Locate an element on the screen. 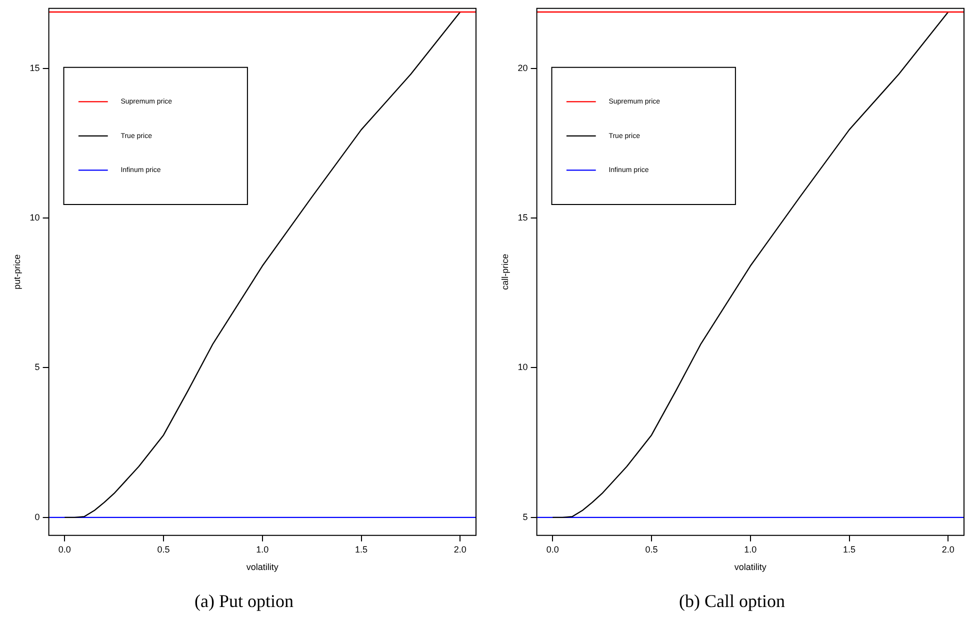 The image size is (977, 640). text: (b) Call option is located at coordinates (732, 601).